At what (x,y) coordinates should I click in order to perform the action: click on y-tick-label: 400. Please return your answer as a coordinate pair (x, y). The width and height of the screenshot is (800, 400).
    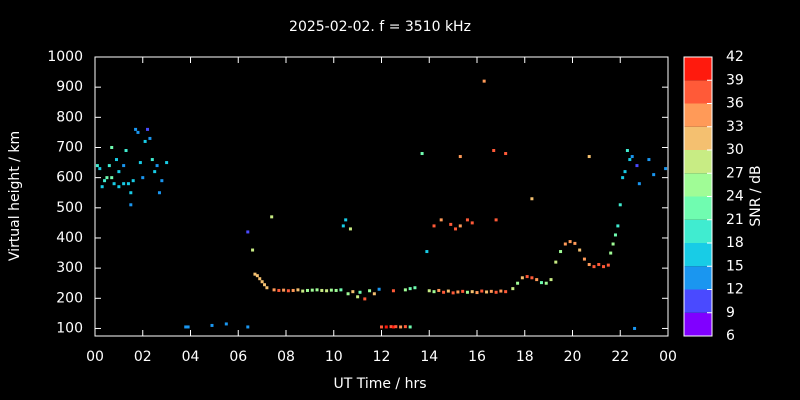
    Looking at the image, I should click on (69, 238).